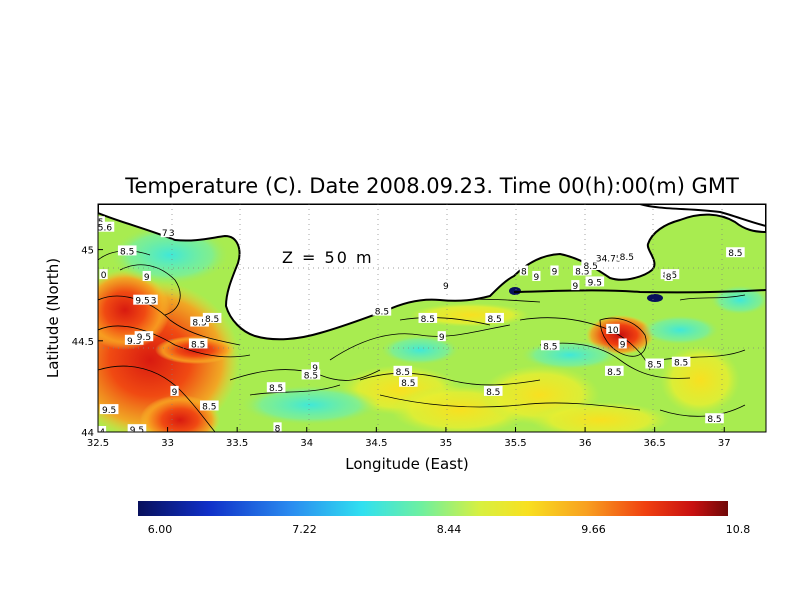 Image resolution: width=800 pixels, height=600 pixels. What do you see at coordinates (167, 443) in the screenshot?
I see `x-tick-label: 33` at bounding box center [167, 443].